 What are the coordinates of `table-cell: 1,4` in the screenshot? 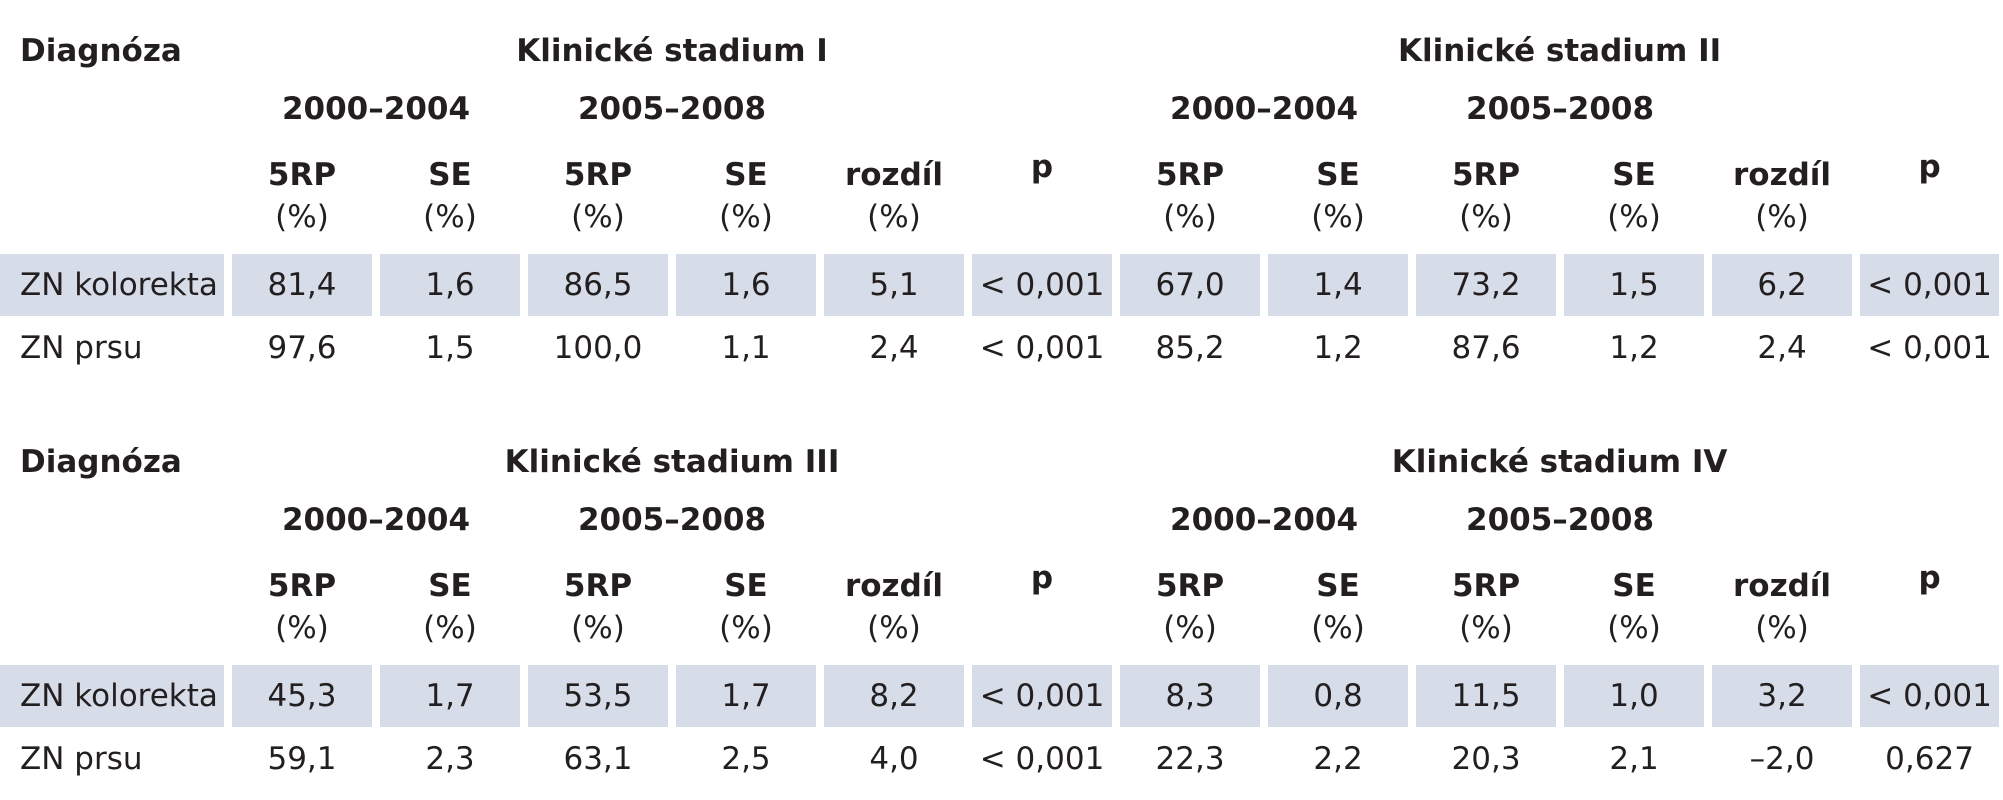 It's located at (1338, 285).